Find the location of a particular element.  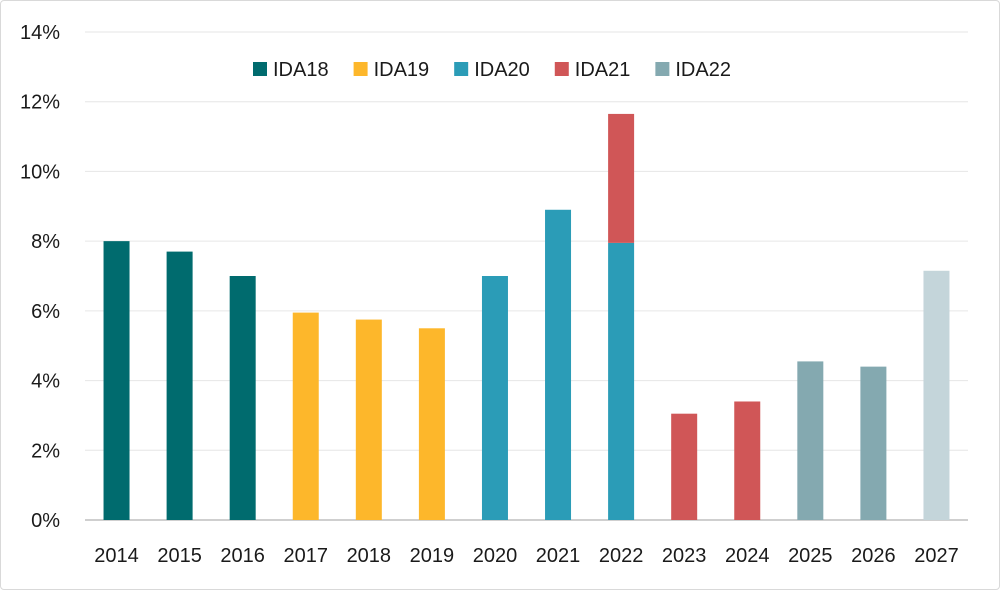

x-tick-label: 2019 is located at coordinates (432, 556).